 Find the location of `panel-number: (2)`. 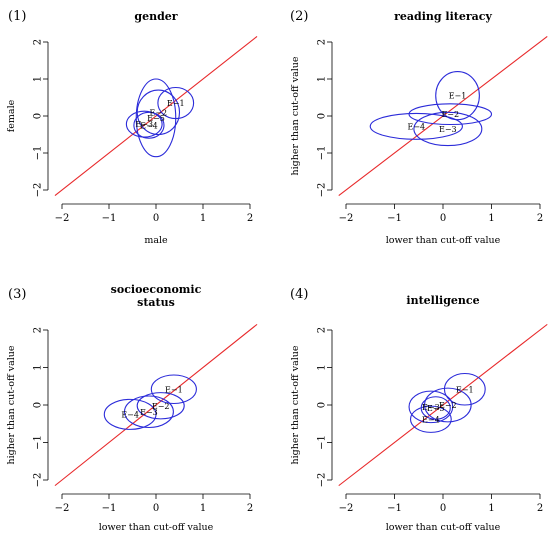

panel-number: (2) is located at coordinates (299, 16).